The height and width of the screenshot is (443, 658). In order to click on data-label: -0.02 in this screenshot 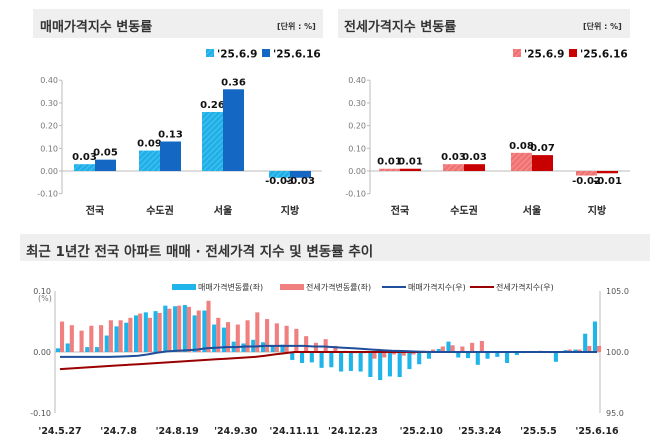, I will do `click(586, 181)`.